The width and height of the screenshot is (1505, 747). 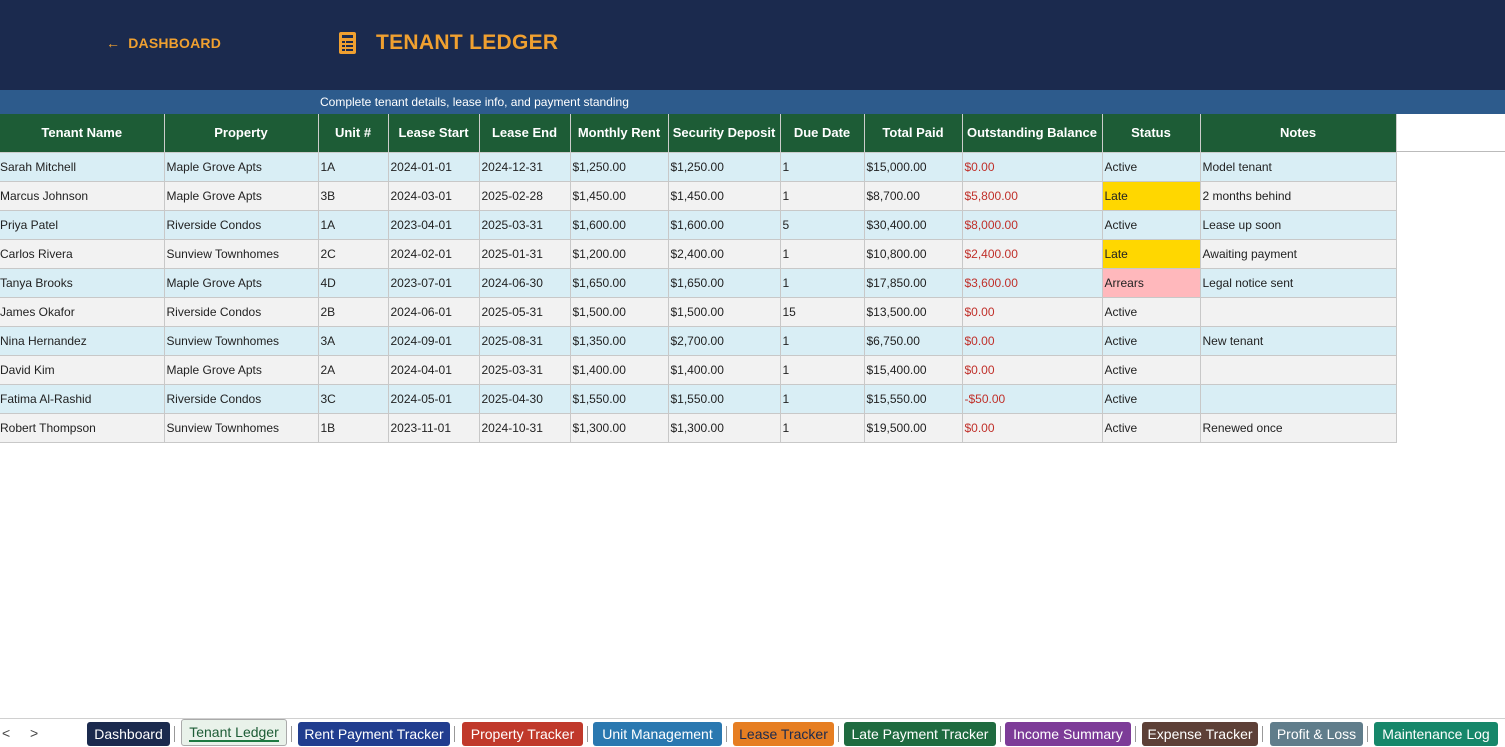 What do you see at coordinates (1068, 734) in the screenshot?
I see `sheet-tab: Income Summary` at bounding box center [1068, 734].